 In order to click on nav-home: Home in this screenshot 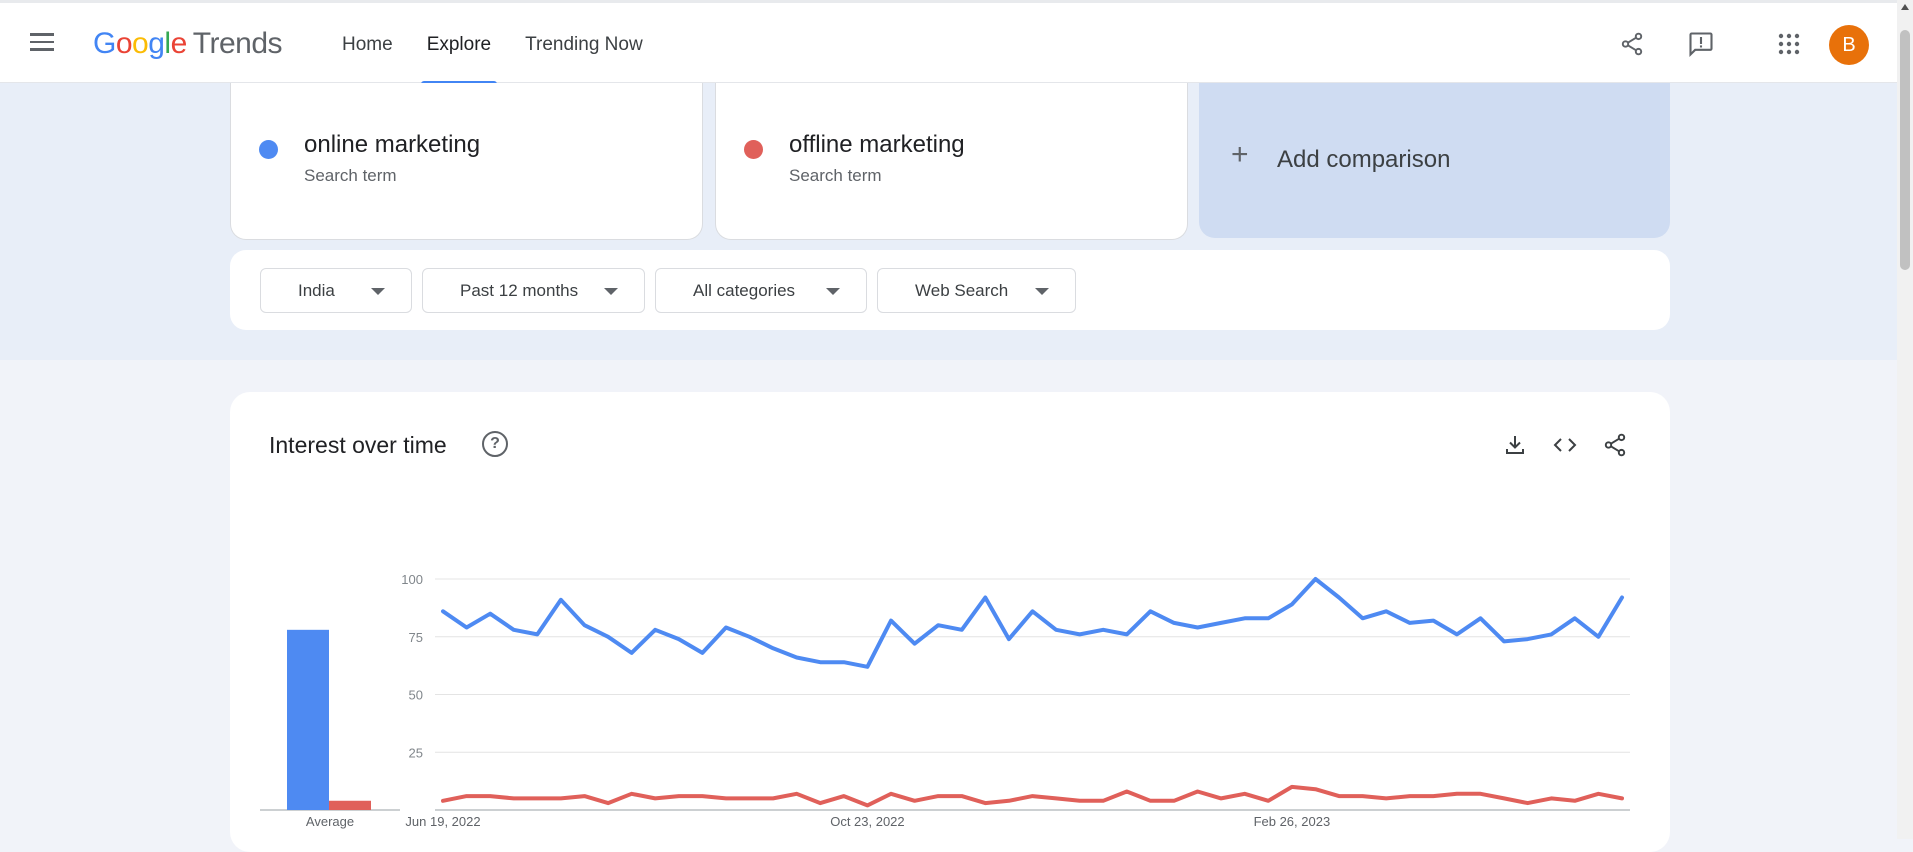, I will do `click(367, 44)`.